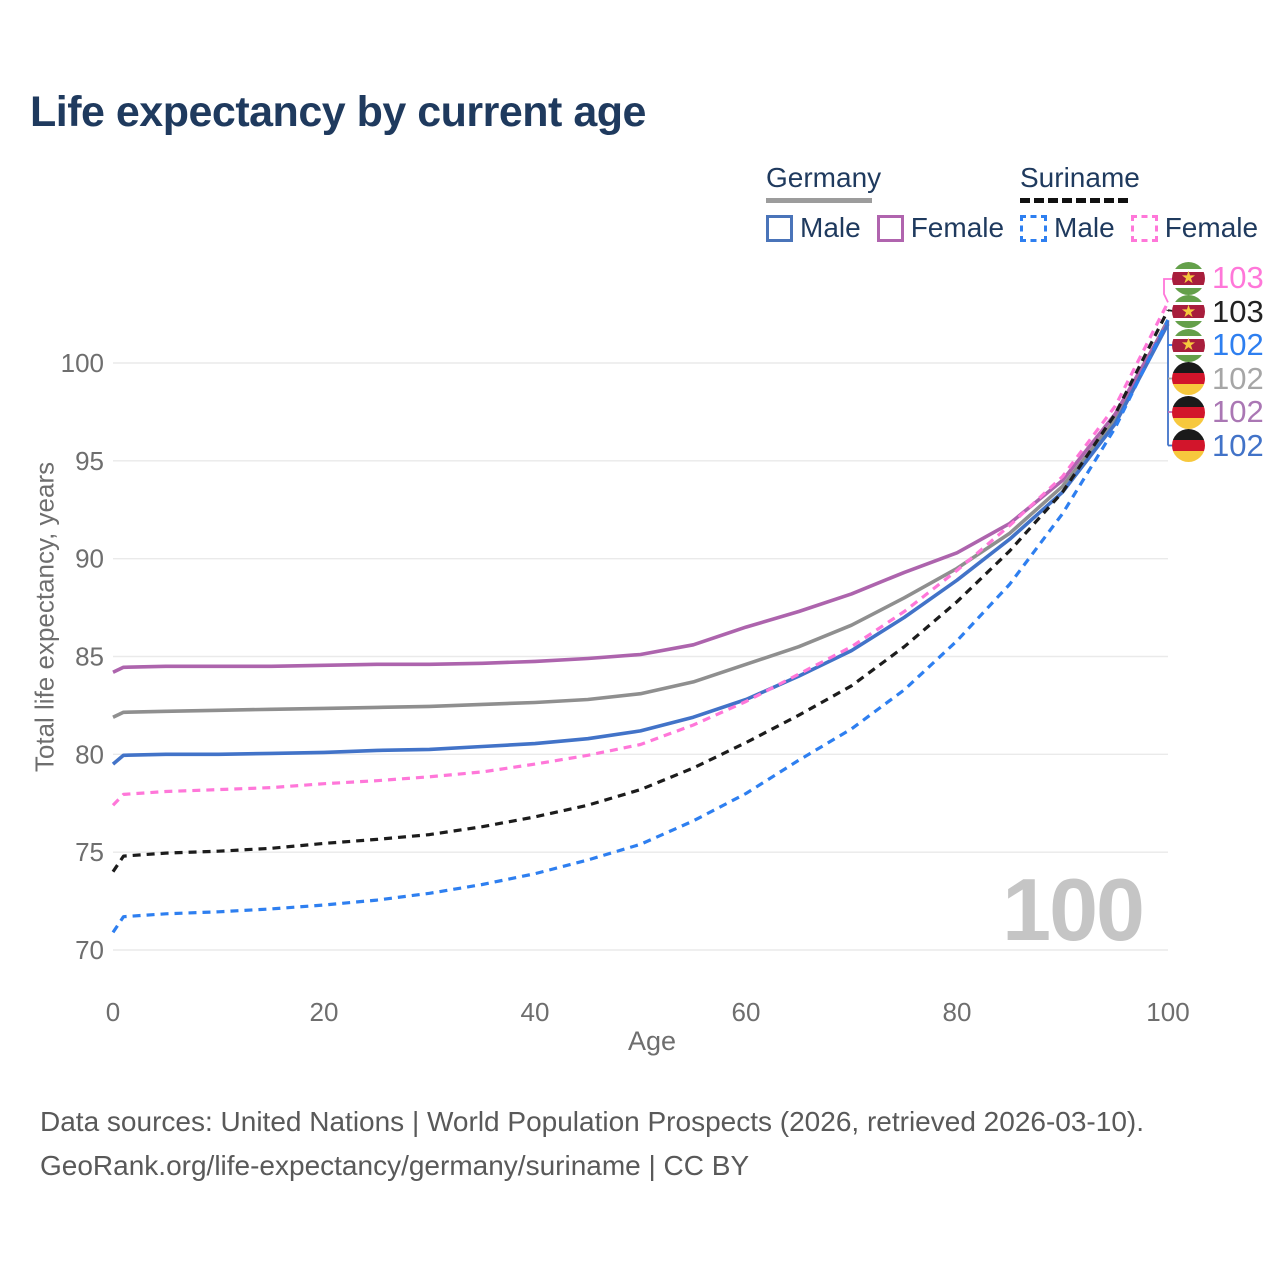 The height and width of the screenshot is (1280, 1280). Describe the element at coordinates (1074, 200) in the screenshot. I see `suriname-line-style-swatch` at that location.